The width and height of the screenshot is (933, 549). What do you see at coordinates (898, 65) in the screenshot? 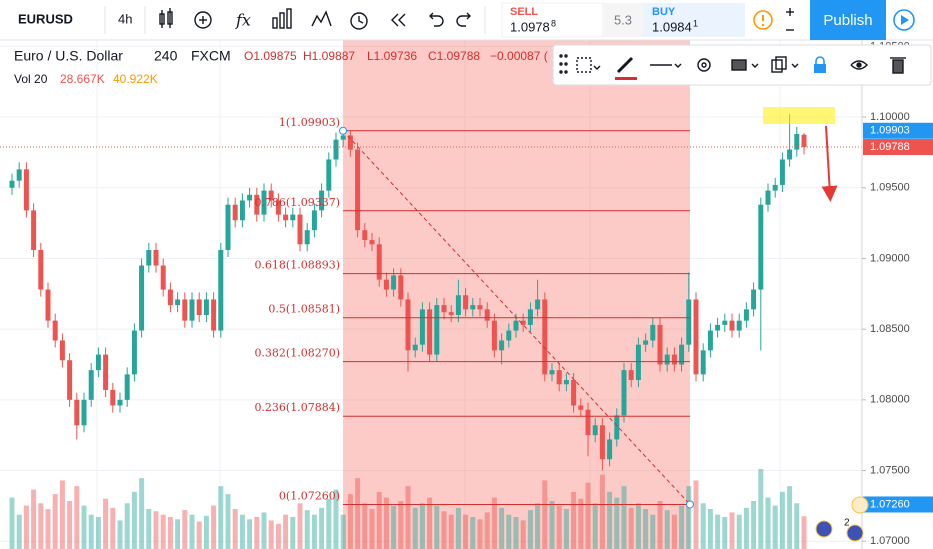
I see `delete-button` at bounding box center [898, 65].